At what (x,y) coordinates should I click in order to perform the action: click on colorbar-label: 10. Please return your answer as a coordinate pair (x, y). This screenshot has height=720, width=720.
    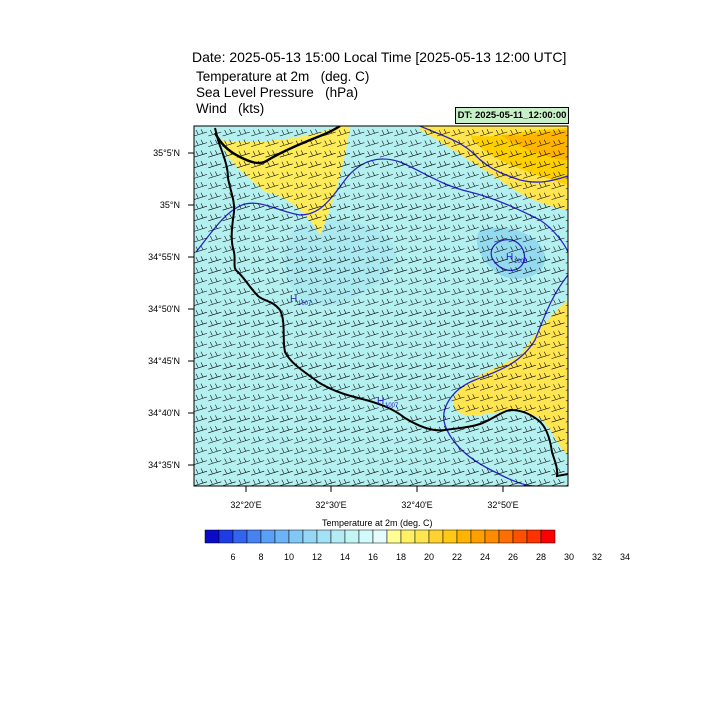
    Looking at the image, I should click on (288, 557).